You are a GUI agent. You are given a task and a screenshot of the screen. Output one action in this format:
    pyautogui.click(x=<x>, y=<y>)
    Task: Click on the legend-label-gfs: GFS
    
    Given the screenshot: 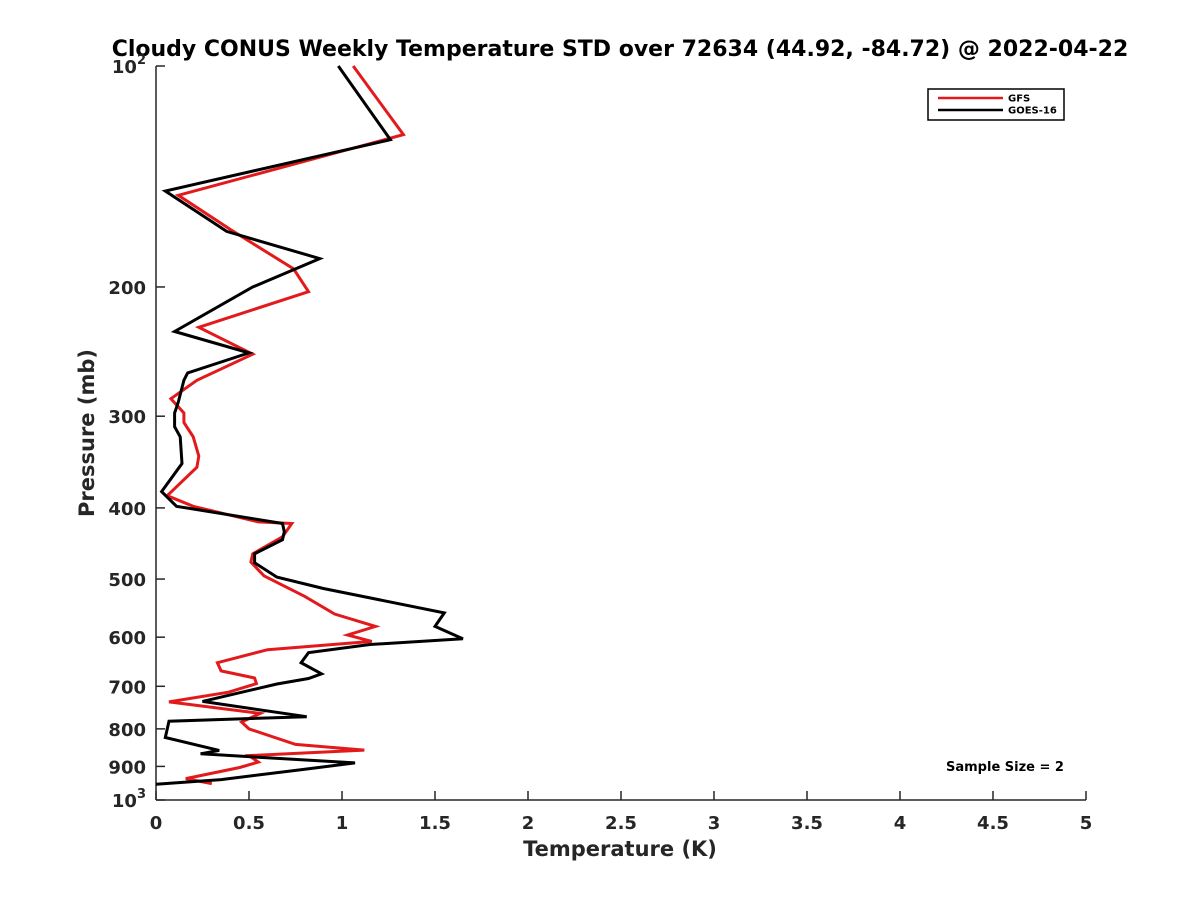 What is the action you would take?
    pyautogui.click(x=1019, y=99)
    